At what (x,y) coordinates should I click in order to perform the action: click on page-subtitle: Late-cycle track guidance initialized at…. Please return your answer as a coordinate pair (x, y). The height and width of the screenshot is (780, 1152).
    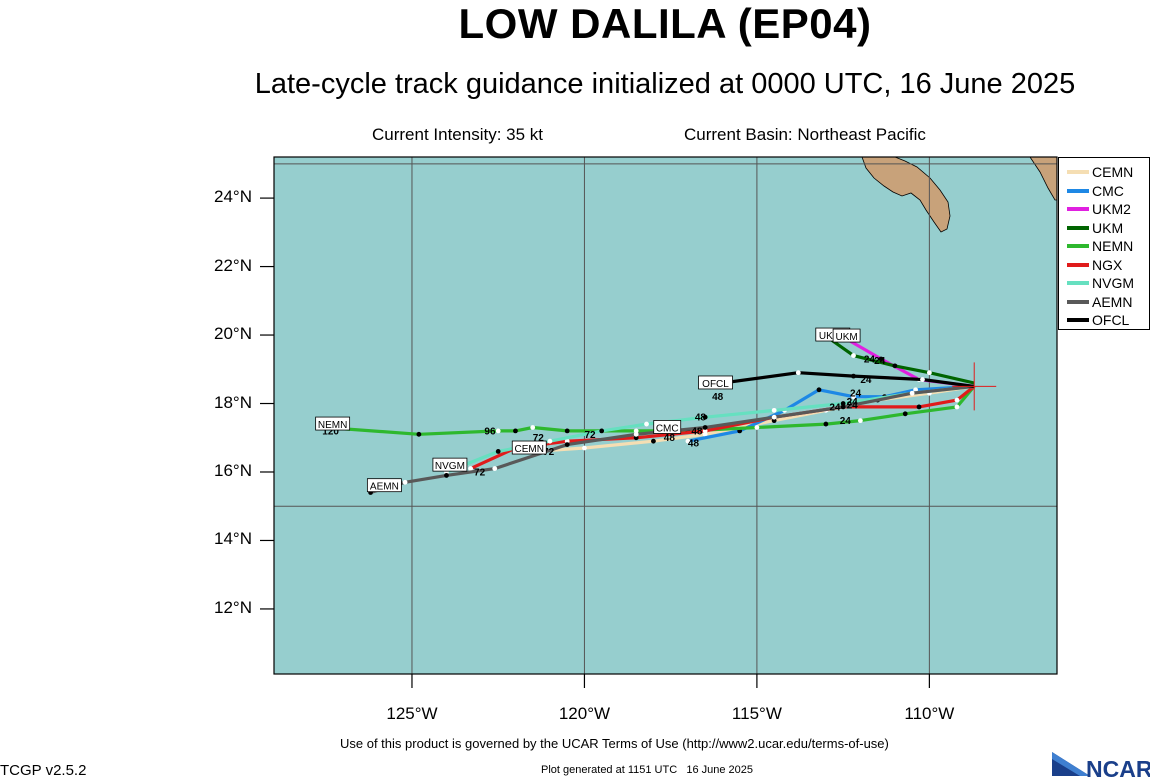
    Looking at the image, I should click on (665, 84).